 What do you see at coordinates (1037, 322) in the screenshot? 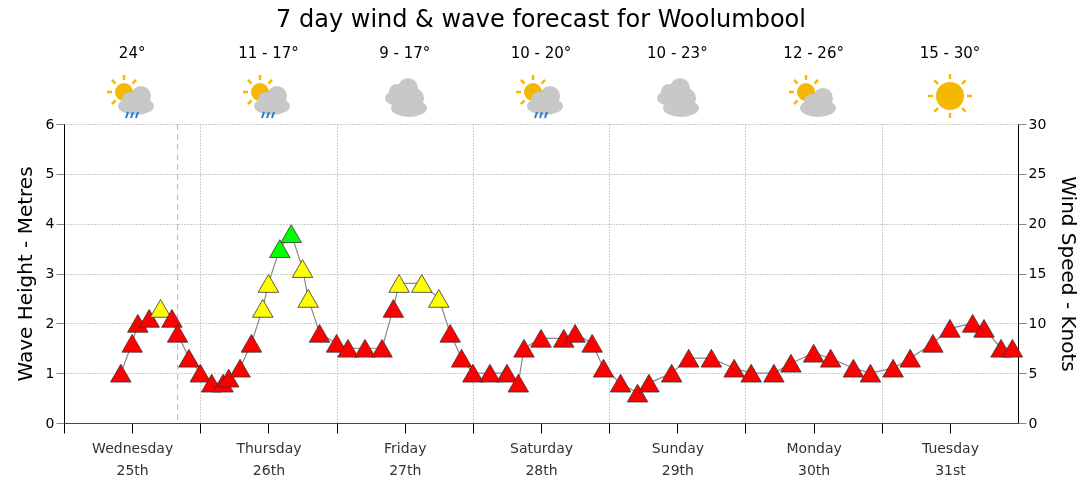
I see `y2-tick-label: 10` at bounding box center [1037, 322].